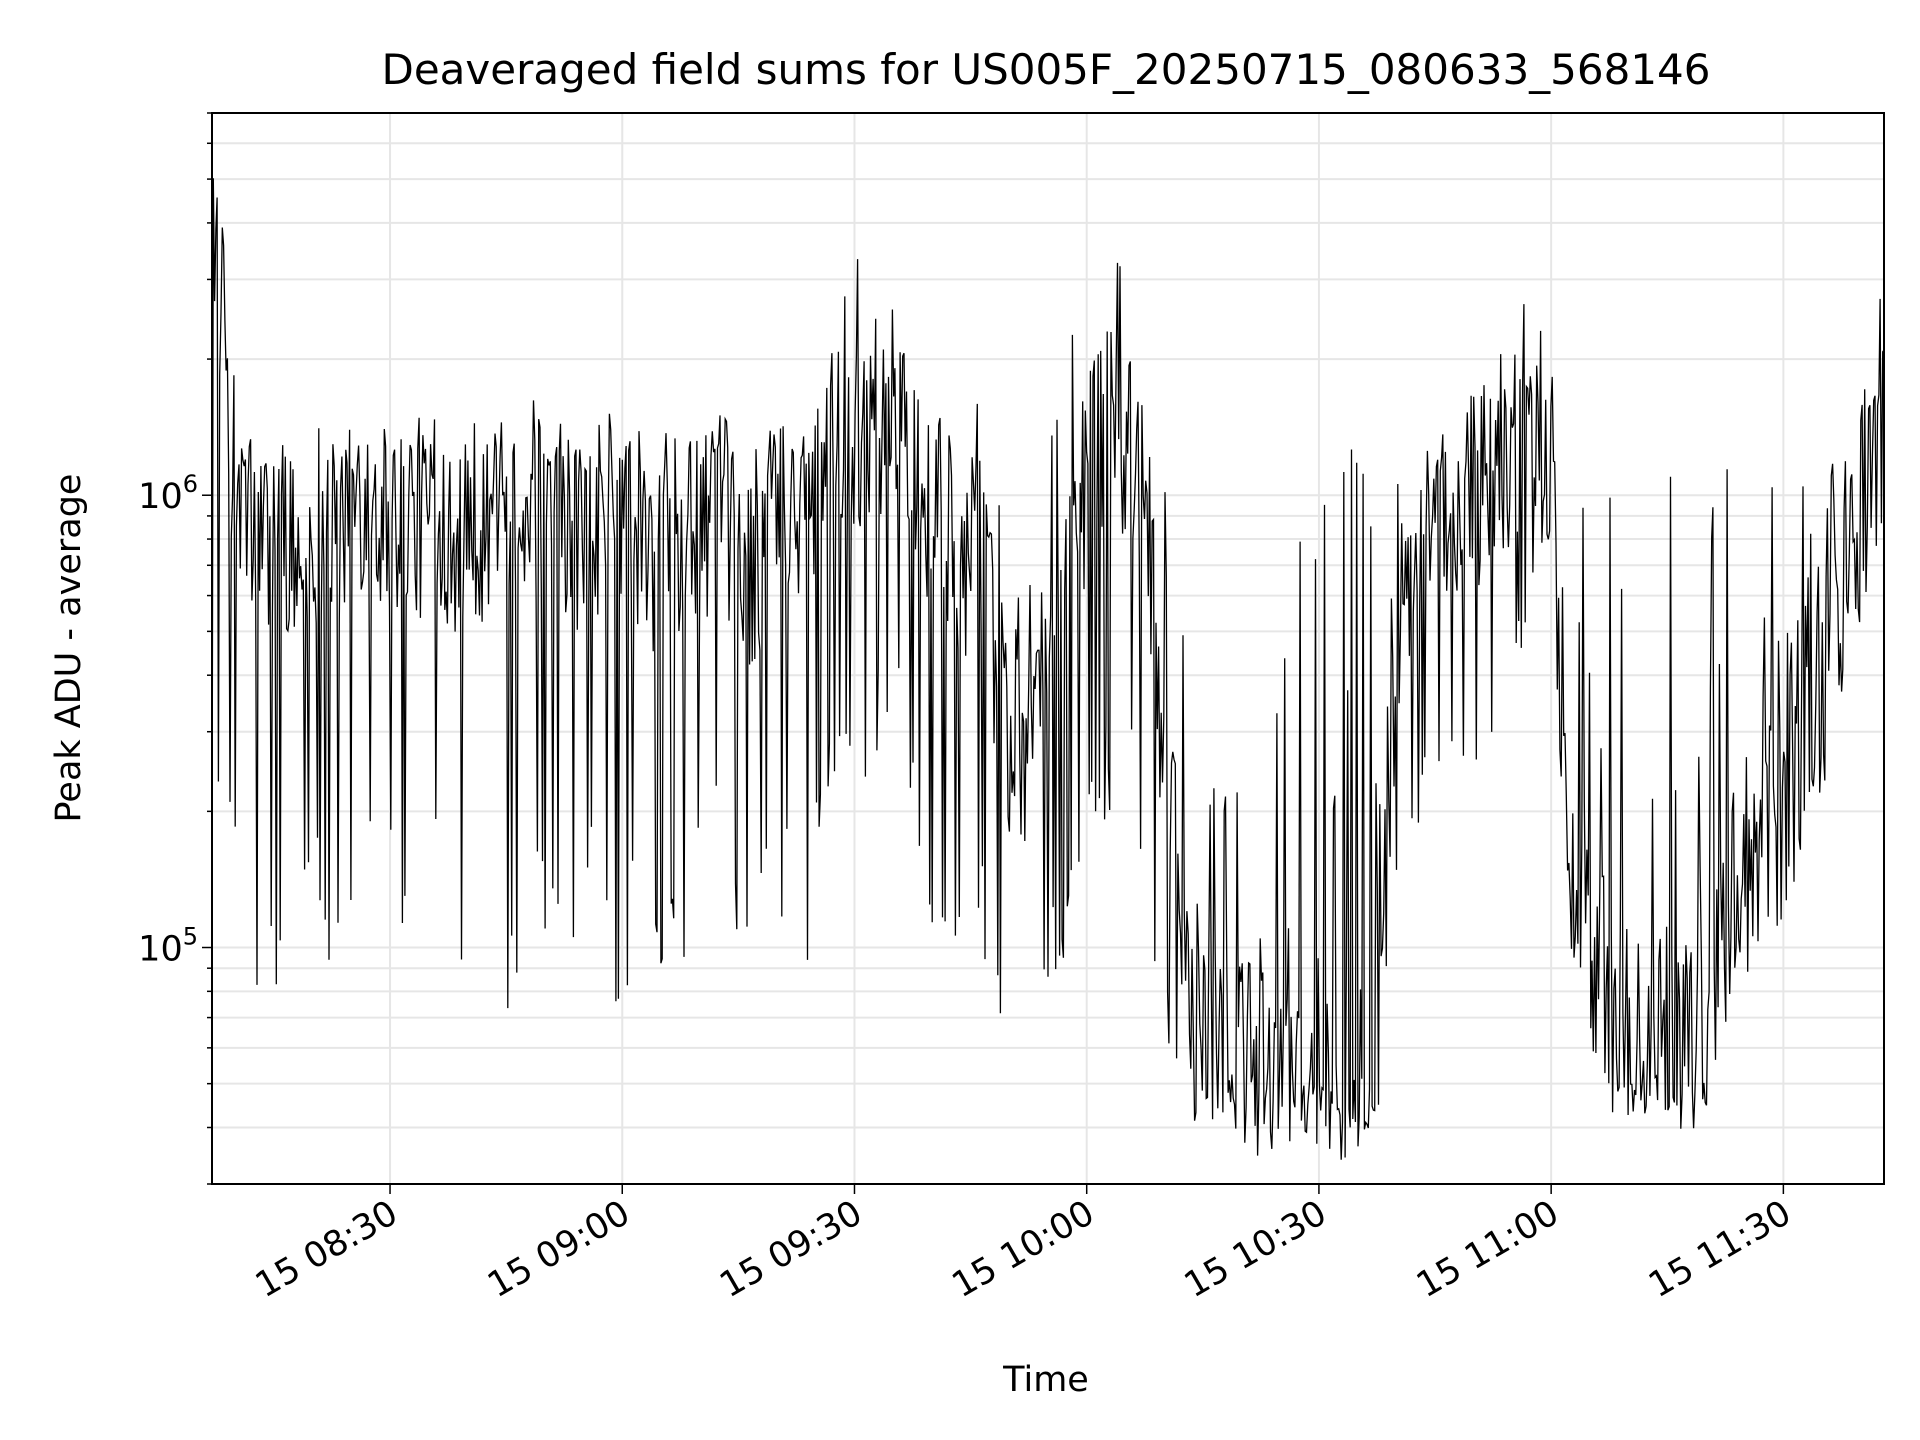 The height and width of the screenshot is (1440, 1920). What do you see at coordinates (168, 493) in the screenshot?
I see `y-tick-label: 10⁶` at bounding box center [168, 493].